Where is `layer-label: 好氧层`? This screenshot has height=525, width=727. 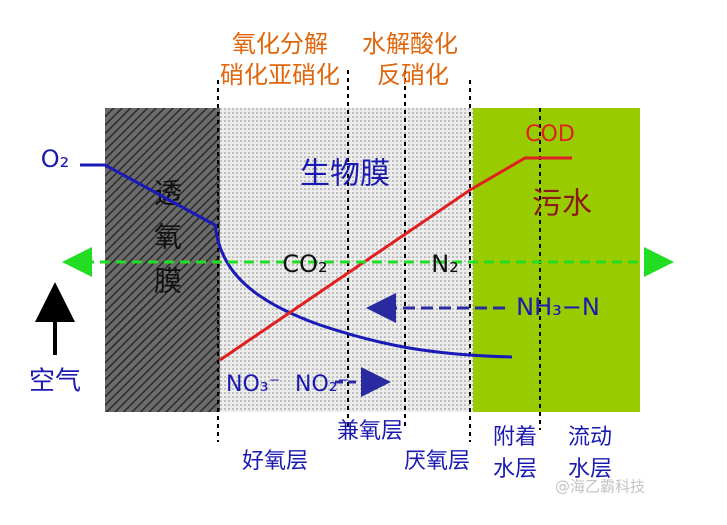
layer-label: 好氧层 is located at coordinates (275, 461).